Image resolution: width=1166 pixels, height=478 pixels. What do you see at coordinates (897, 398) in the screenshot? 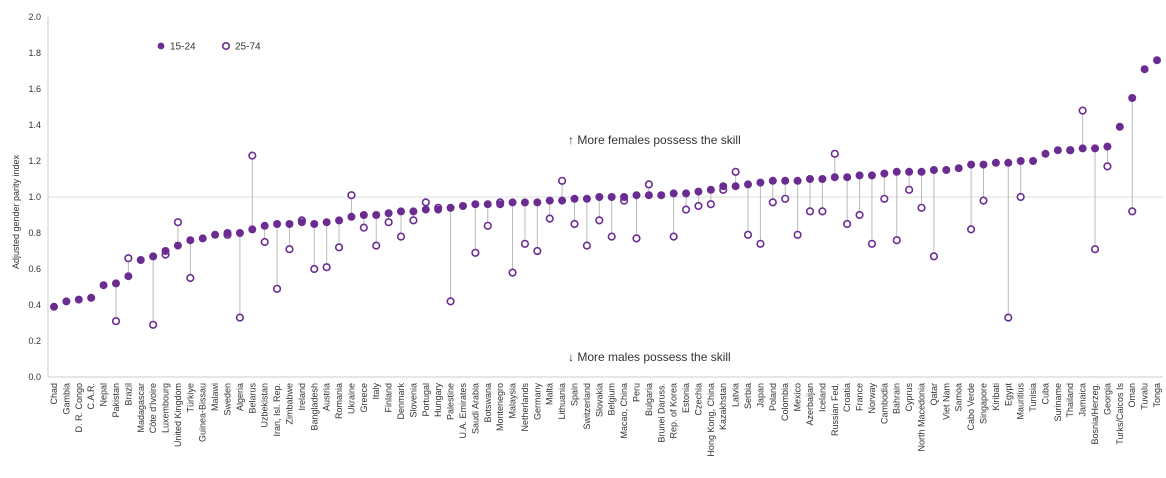
I see `category-label: Bahrain` at bounding box center [897, 398].